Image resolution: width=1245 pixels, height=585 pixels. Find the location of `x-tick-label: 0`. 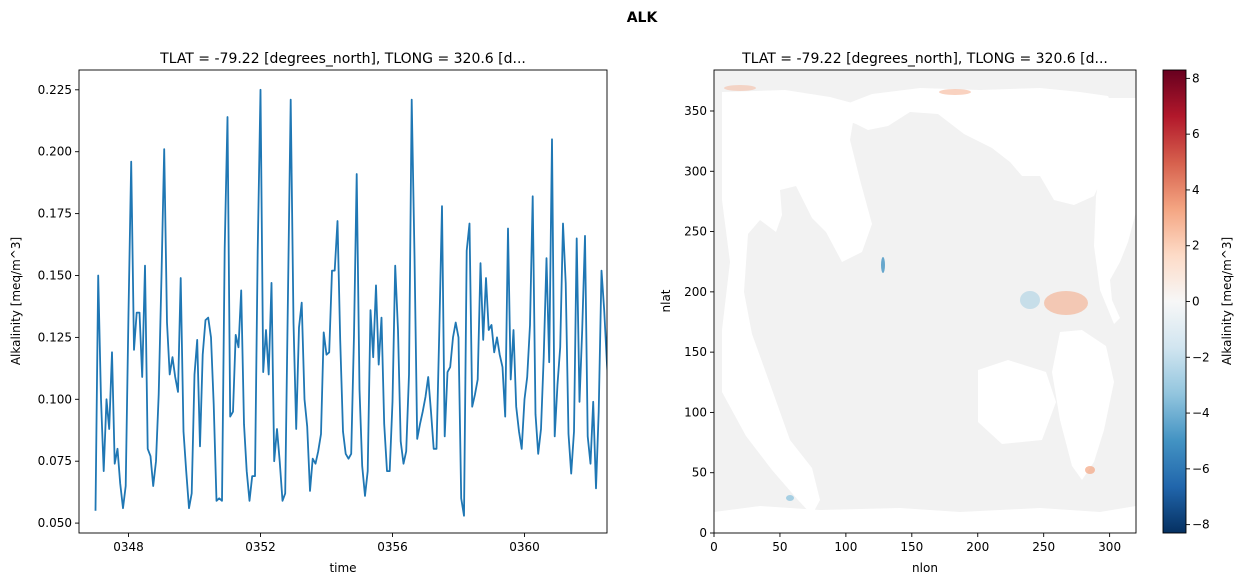

x-tick-label: 0 is located at coordinates (714, 547).